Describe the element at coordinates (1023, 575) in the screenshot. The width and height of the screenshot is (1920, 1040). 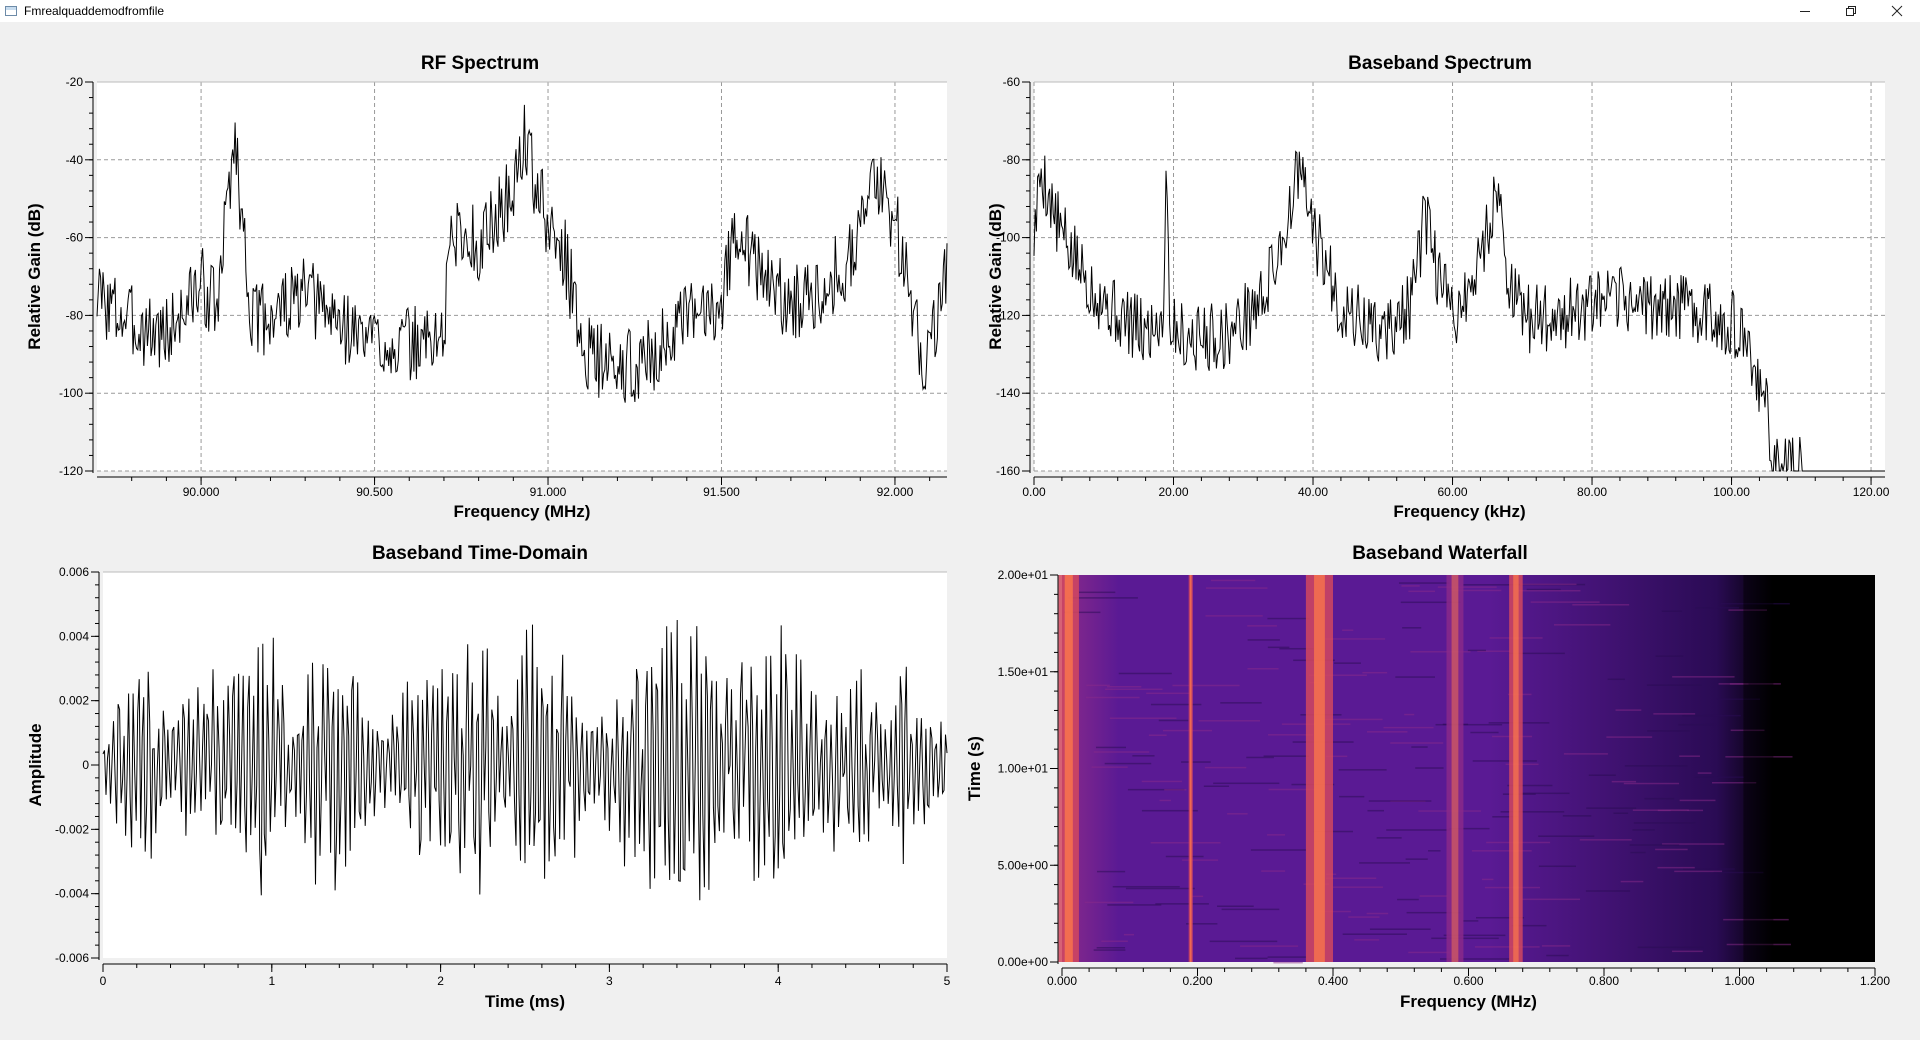
I see `y-tick-label: 2.00e+01` at that location.